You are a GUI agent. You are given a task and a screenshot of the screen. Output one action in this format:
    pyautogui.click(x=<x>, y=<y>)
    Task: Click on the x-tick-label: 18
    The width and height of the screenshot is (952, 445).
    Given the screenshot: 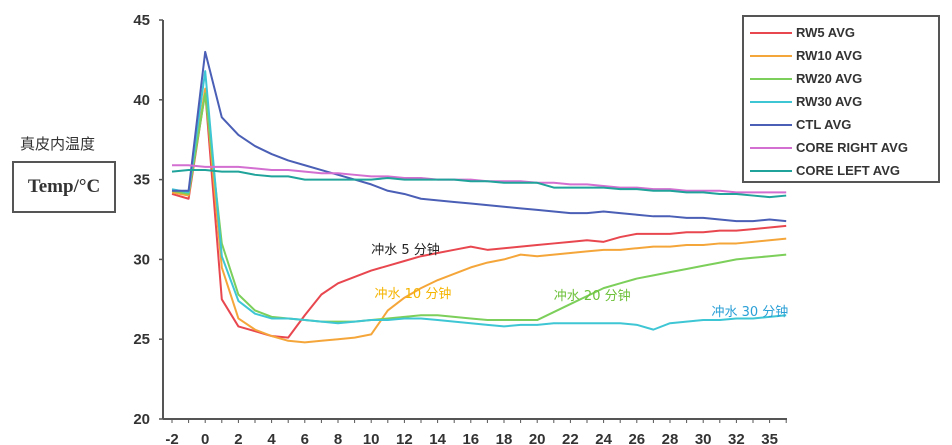 What is the action you would take?
    pyautogui.click(x=504, y=438)
    